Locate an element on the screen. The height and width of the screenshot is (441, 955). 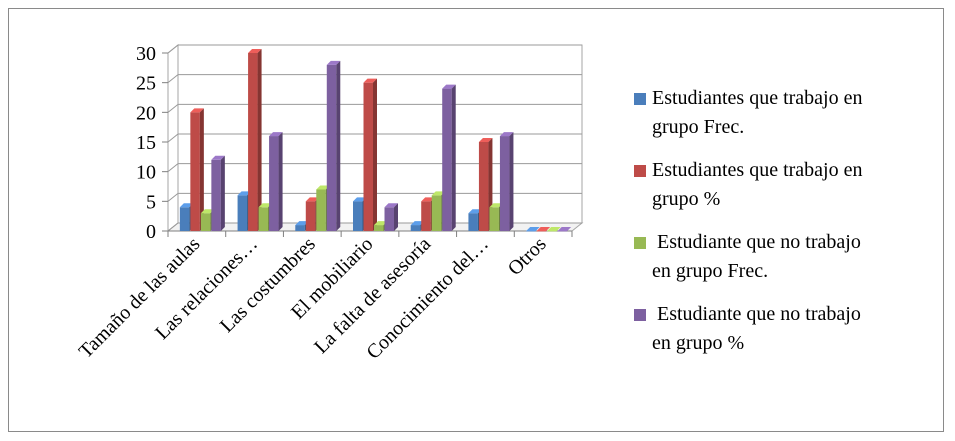
legend-label-line2: grupo % is located at coordinates (686, 199).